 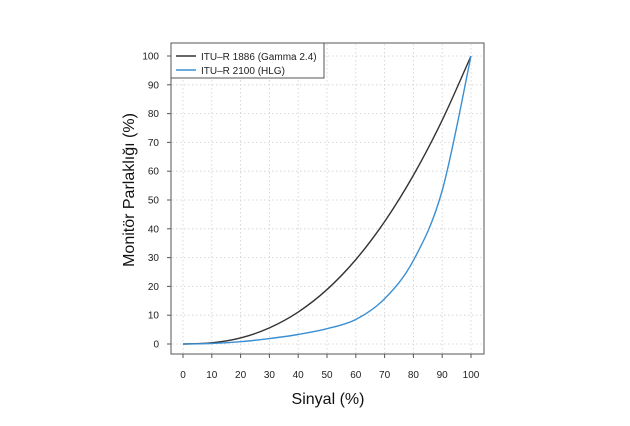 What do you see at coordinates (212, 375) in the screenshot?
I see `x-tick-label: 10` at bounding box center [212, 375].